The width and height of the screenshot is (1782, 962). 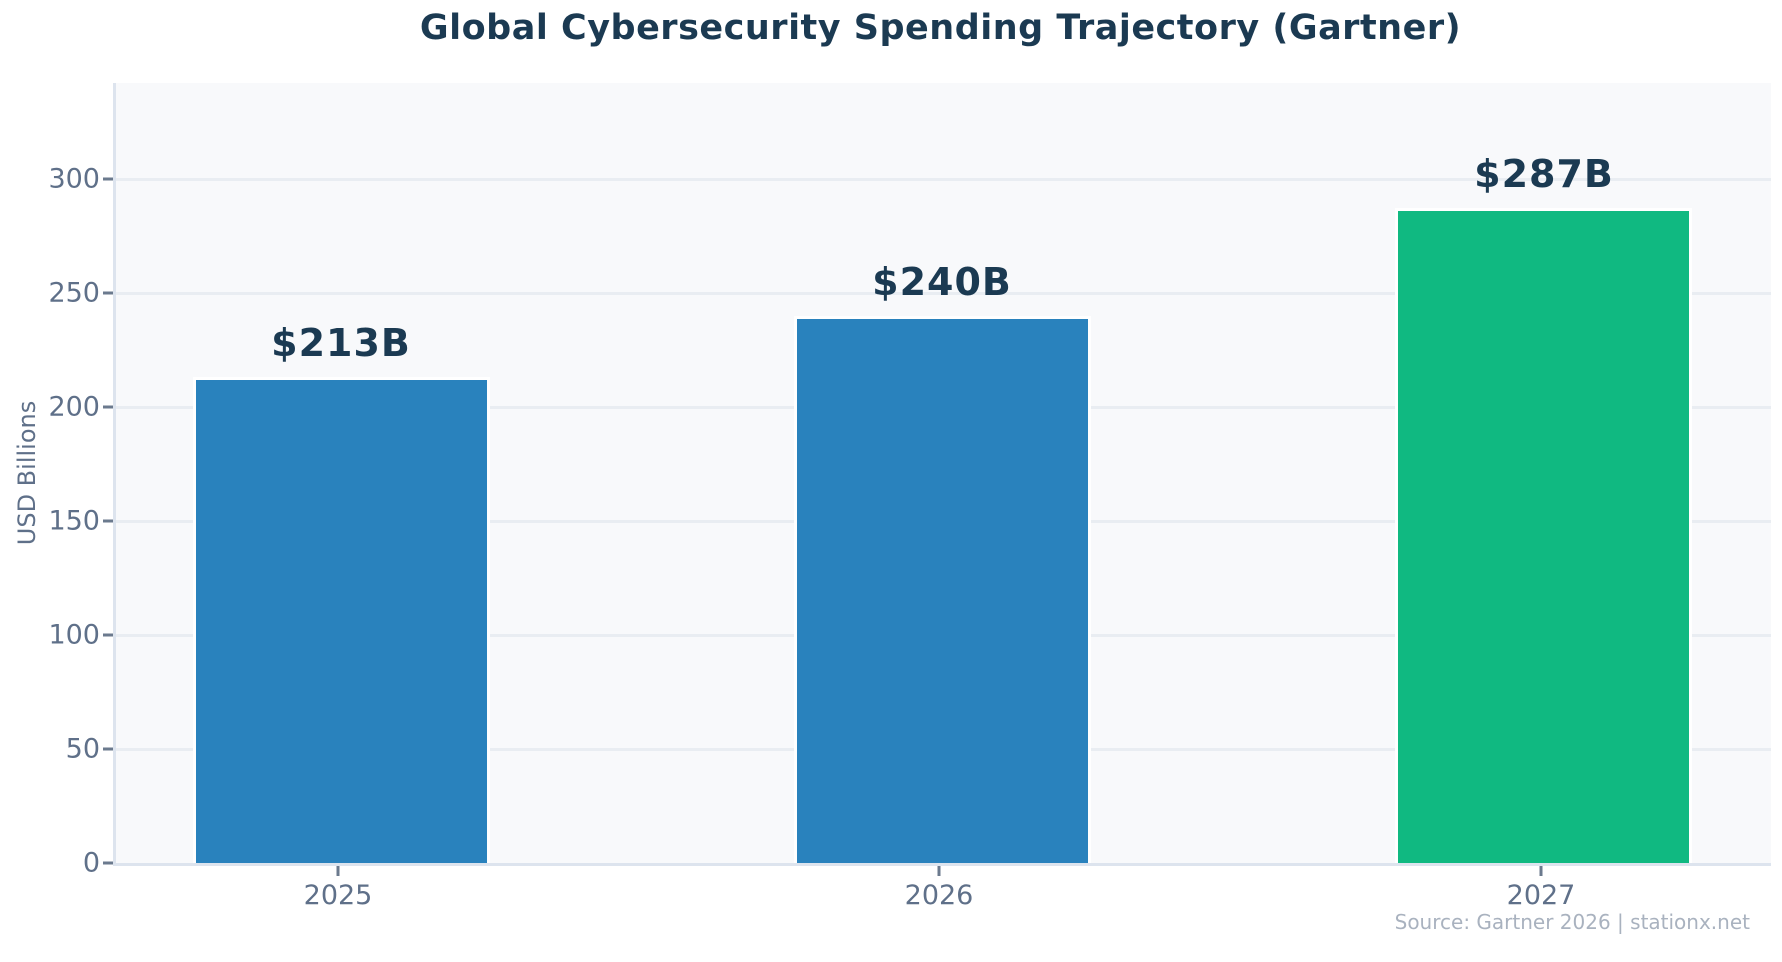 I want to click on bar-value-label-2027: $287B, so click(x=1544, y=174).